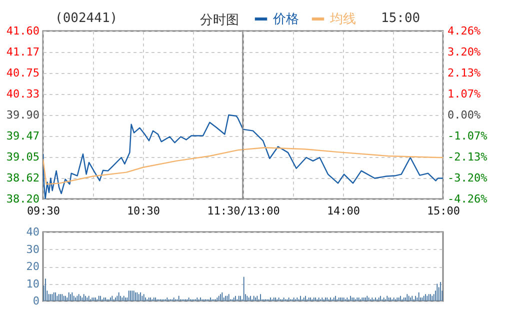 The image size is (505, 330). What do you see at coordinates (33, 266) in the screenshot?
I see `y-tick-label: 20` at bounding box center [33, 266].